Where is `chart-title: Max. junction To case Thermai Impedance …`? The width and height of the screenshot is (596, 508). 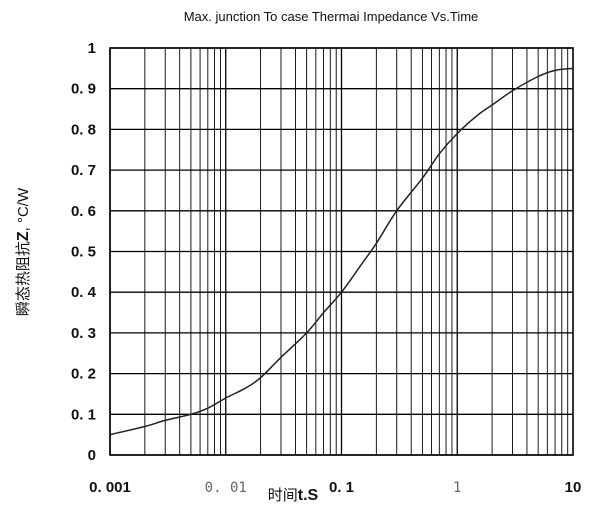
chart-title: Max. junction To case Thermai Impedance … is located at coordinates (331, 16).